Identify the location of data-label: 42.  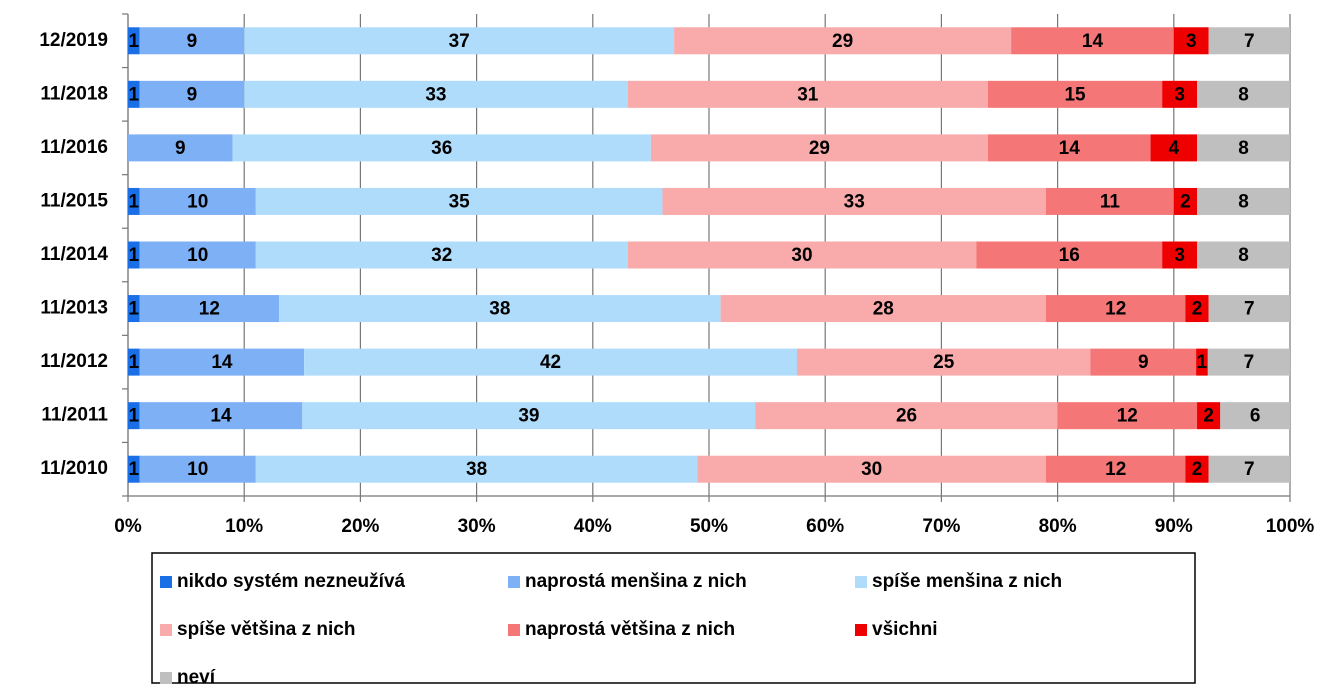
(550, 362).